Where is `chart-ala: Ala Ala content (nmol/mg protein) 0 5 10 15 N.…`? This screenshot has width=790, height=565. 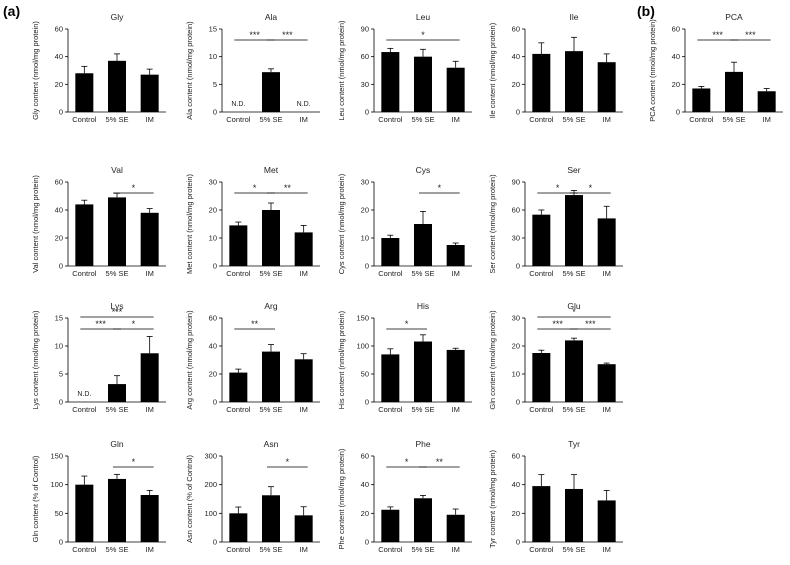
chart-ala: Ala Ala content (nmol/mg protein) 0 5 10 15 N.… is located at coordinates (252, 68).